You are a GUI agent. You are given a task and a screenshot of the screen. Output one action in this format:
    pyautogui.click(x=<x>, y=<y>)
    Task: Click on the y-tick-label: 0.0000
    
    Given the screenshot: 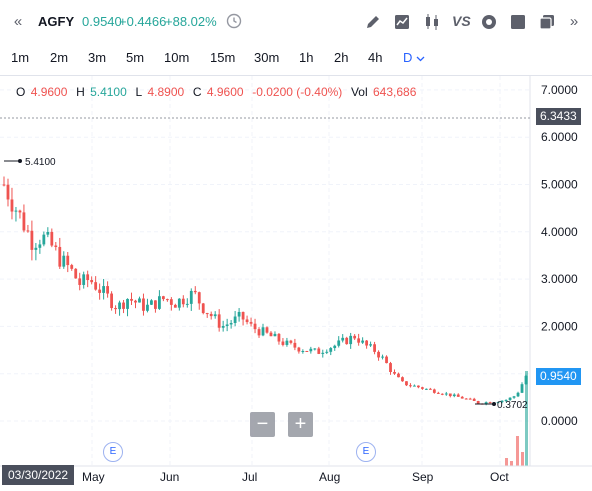 What is the action you would take?
    pyautogui.click(x=559, y=421)
    